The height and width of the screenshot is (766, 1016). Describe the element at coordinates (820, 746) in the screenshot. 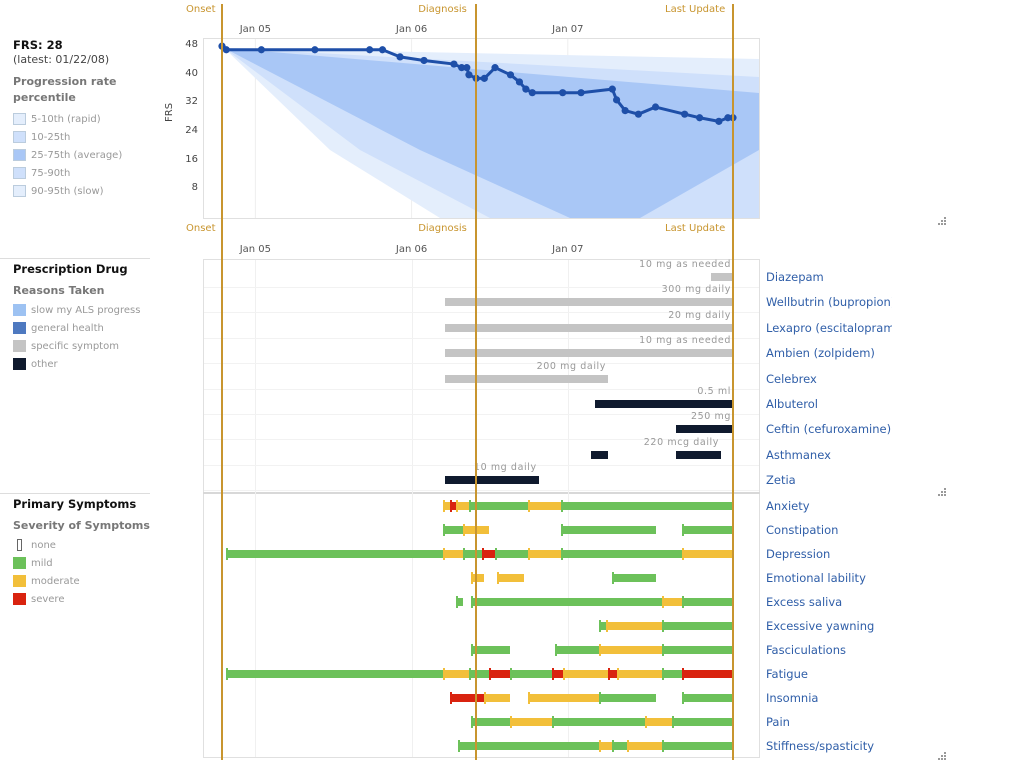

I see `symptom-name-label: Stiffness/spasticity` at that location.